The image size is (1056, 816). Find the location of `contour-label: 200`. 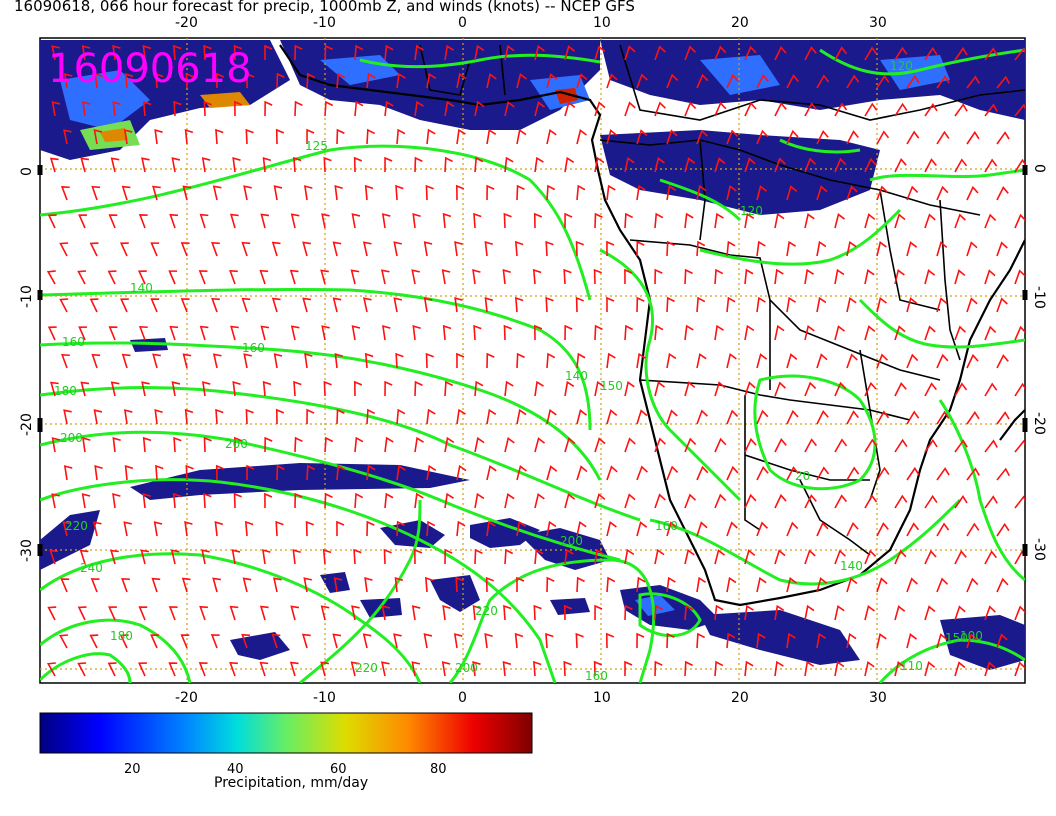

contour-label: 200 is located at coordinates (71, 438).